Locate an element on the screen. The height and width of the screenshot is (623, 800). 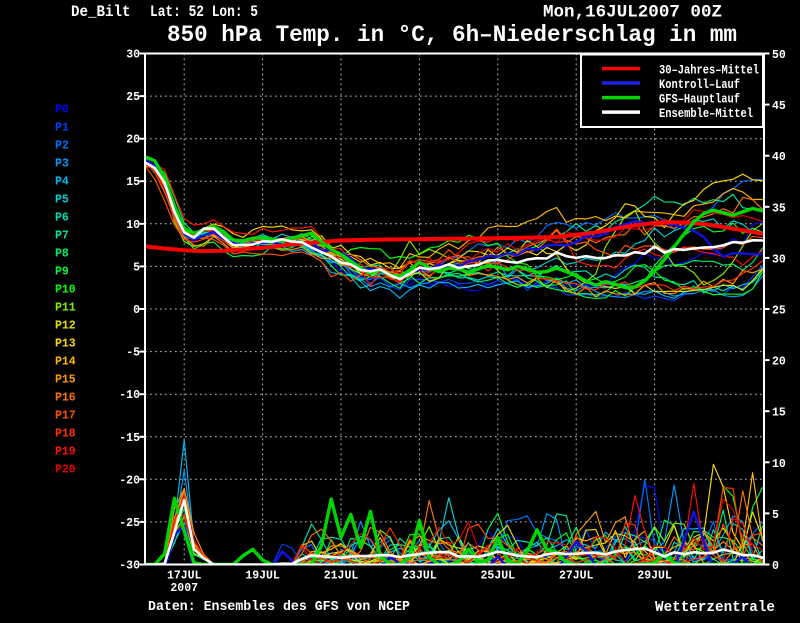
svg-text: P17 is located at coordinates (65, 416).